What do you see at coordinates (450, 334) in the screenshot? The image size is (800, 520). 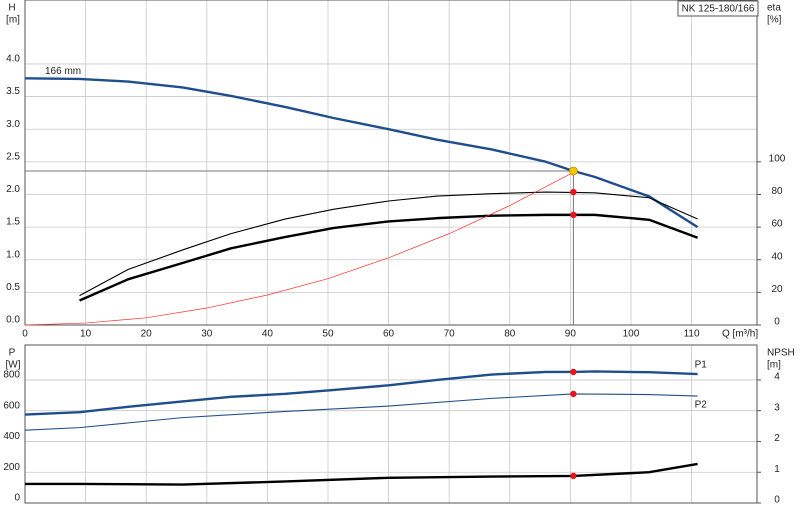 I see `x-tick-label: 70` at bounding box center [450, 334].